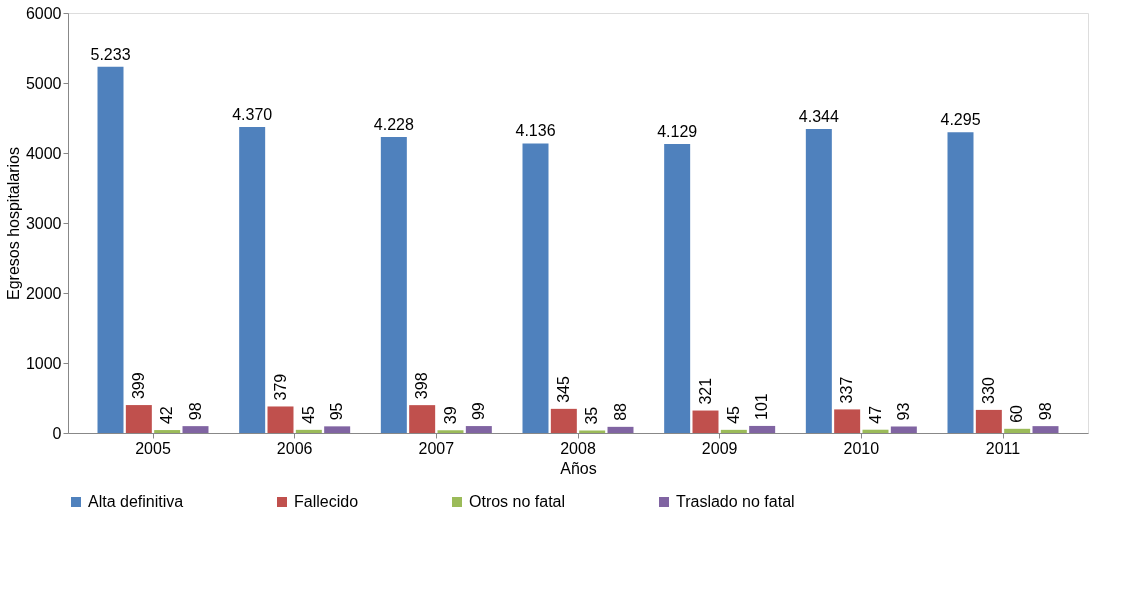  Describe the element at coordinates (43, 363) in the screenshot. I see `y-tick-label: 1000` at that location.